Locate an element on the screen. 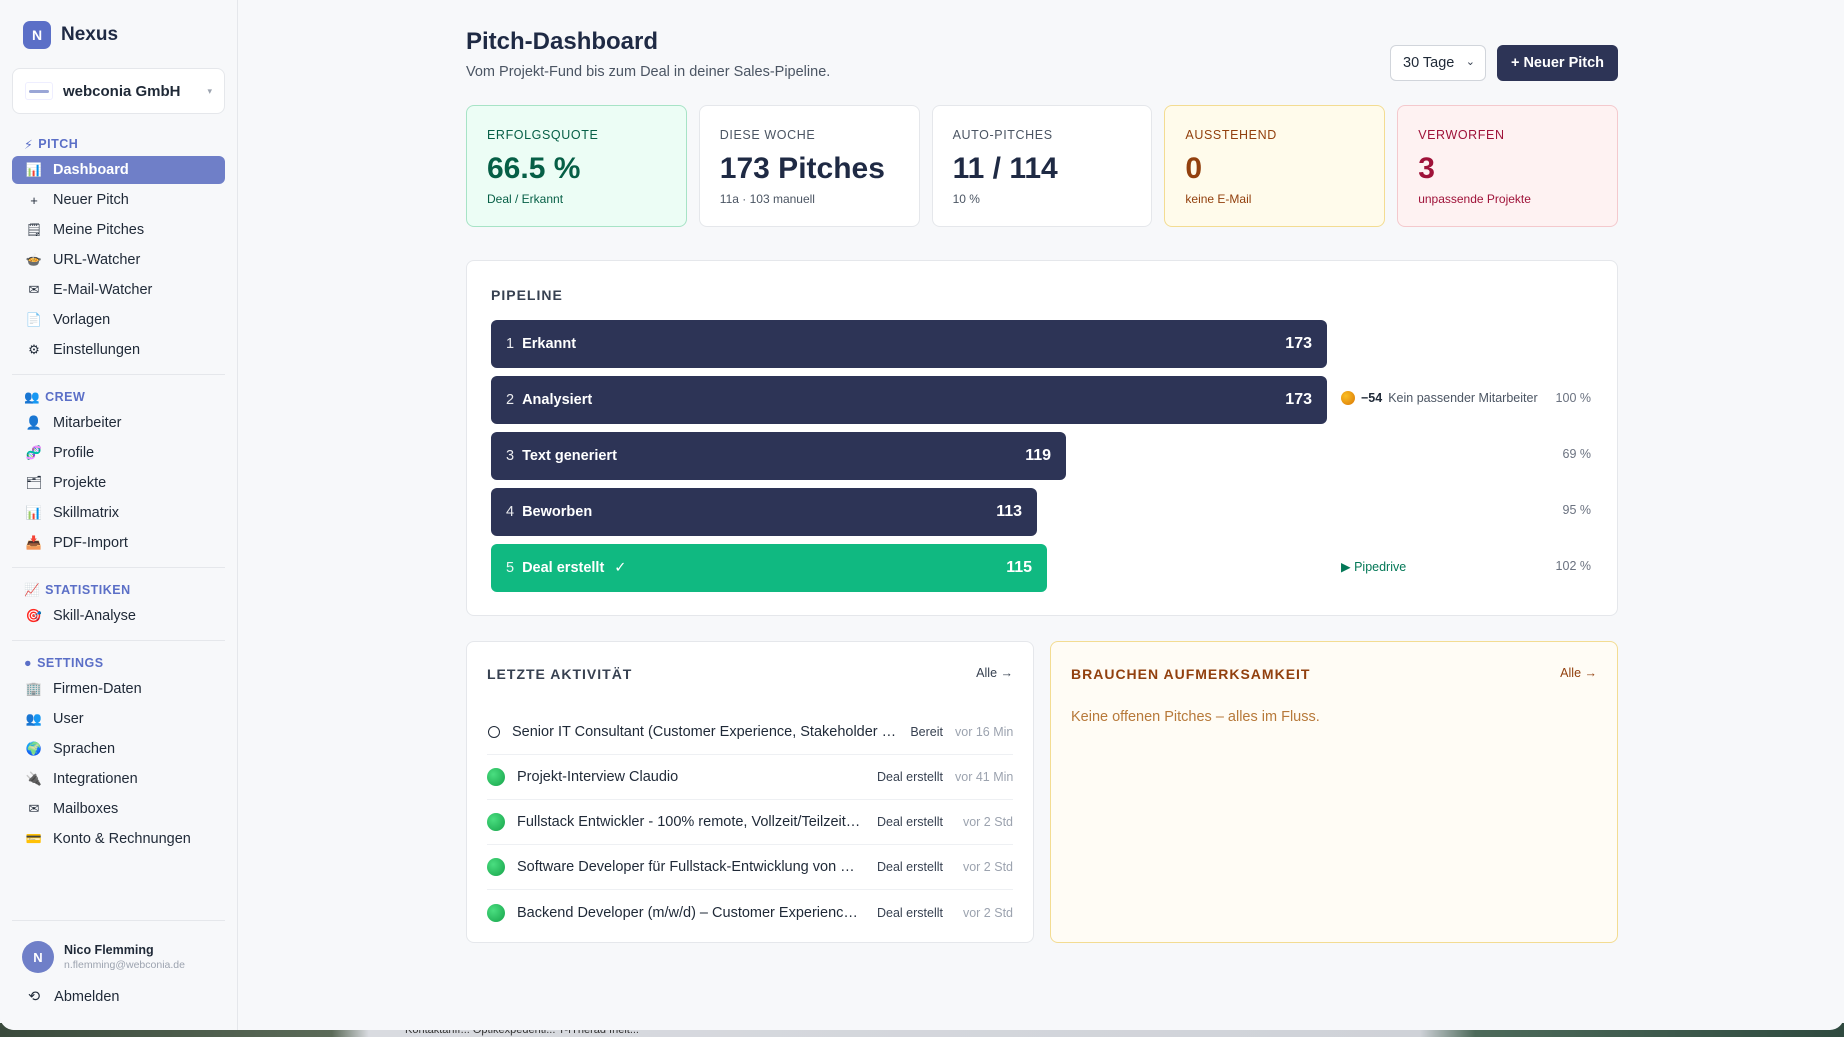  sidebar-item-dashboard: 📊 Dashboard is located at coordinates (118, 170).